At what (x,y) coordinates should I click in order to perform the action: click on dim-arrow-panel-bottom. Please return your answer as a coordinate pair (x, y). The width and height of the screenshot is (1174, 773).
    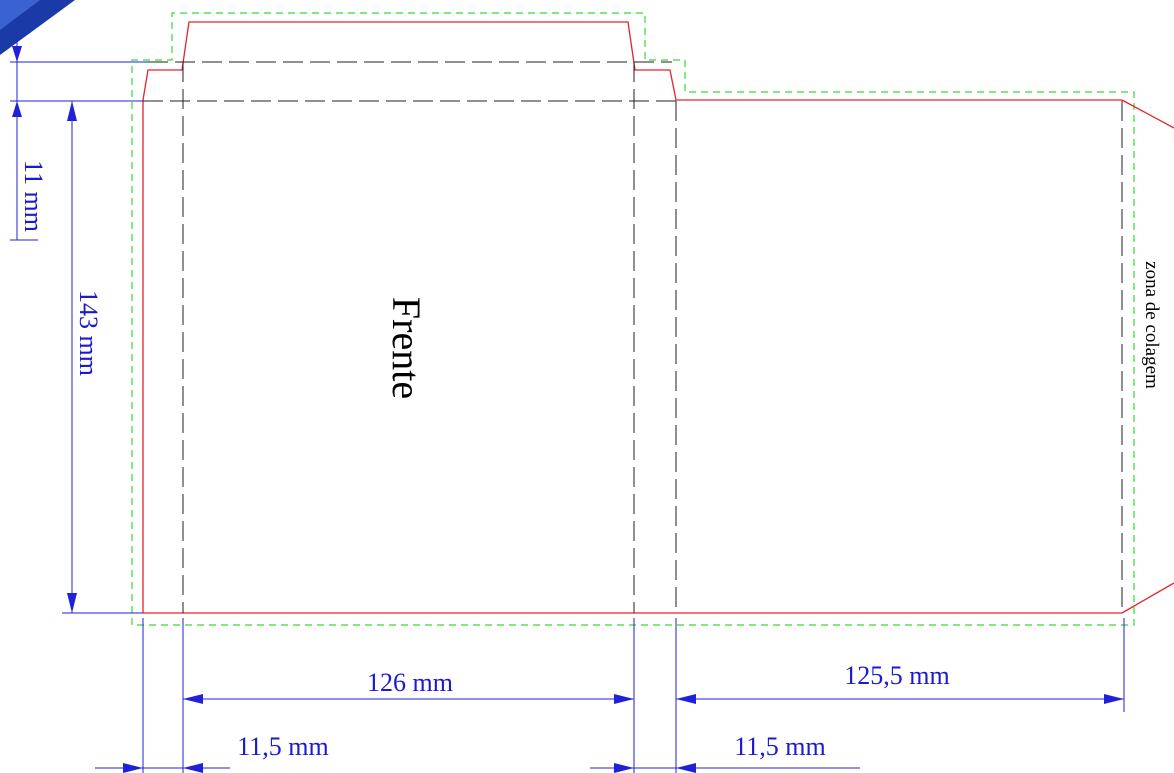
    Looking at the image, I should click on (72, 603).